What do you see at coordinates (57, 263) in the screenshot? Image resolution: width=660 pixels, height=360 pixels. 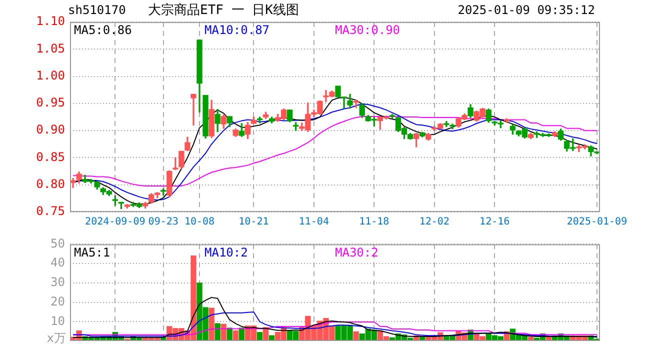 I see `y-tick-label: 40` at bounding box center [57, 263].